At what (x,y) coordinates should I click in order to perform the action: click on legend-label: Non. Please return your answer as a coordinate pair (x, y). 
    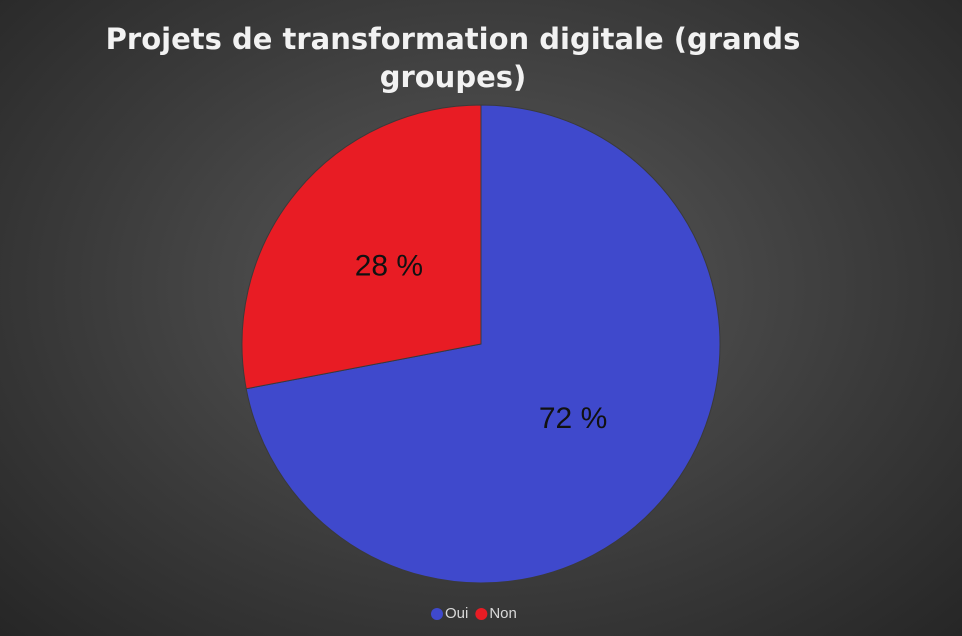
    Looking at the image, I should click on (503, 613).